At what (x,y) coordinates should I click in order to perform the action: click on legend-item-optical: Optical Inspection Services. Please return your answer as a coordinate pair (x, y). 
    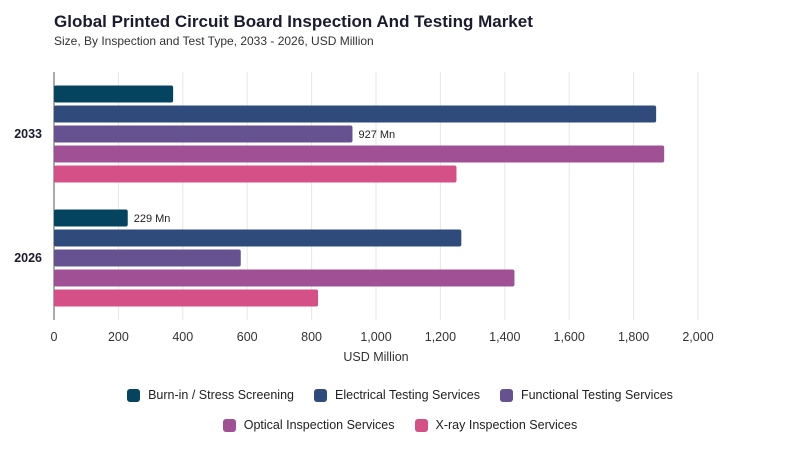
    Looking at the image, I should click on (308, 425).